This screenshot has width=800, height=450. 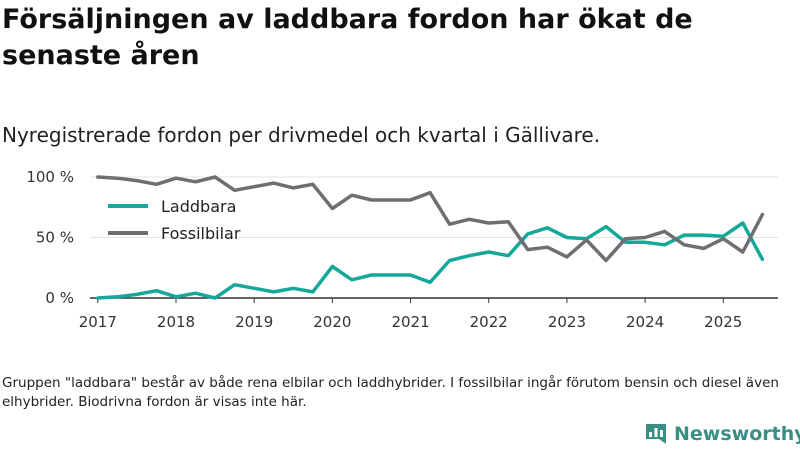 What do you see at coordinates (50, 177) in the screenshot?
I see `y-tick-label: 100 %` at bounding box center [50, 177].